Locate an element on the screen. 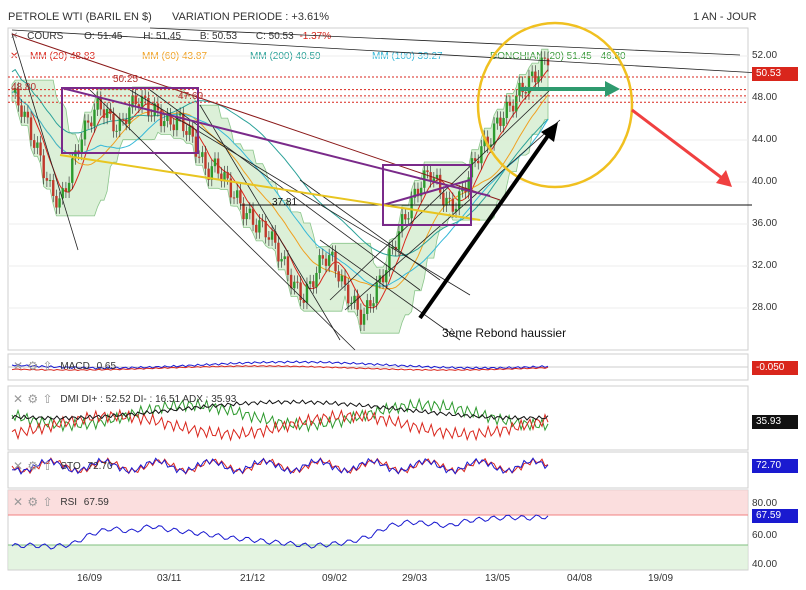 Image resolution: width=806 pixels, height=590 pixels. x-tick: 29/03 is located at coordinates (415, 578).